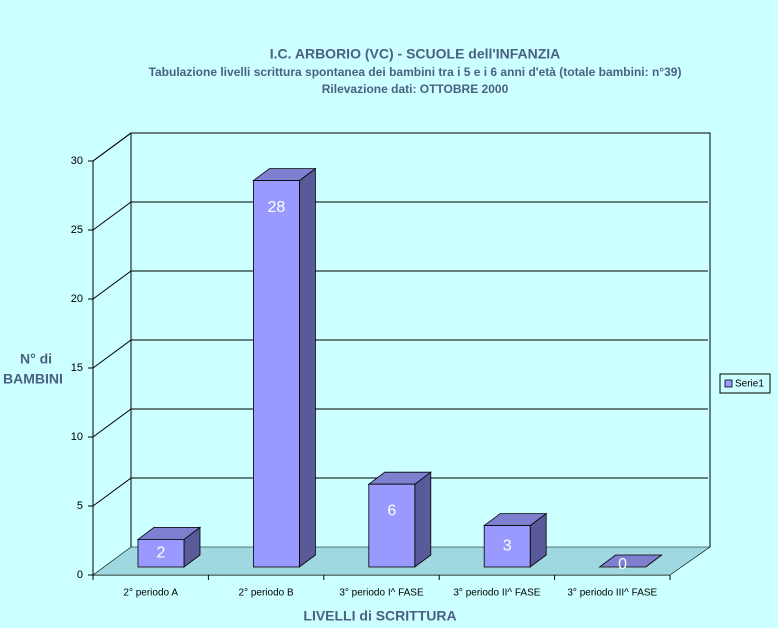  What do you see at coordinates (749, 384) in the screenshot?
I see `legend-label: Serie1` at bounding box center [749, 384].